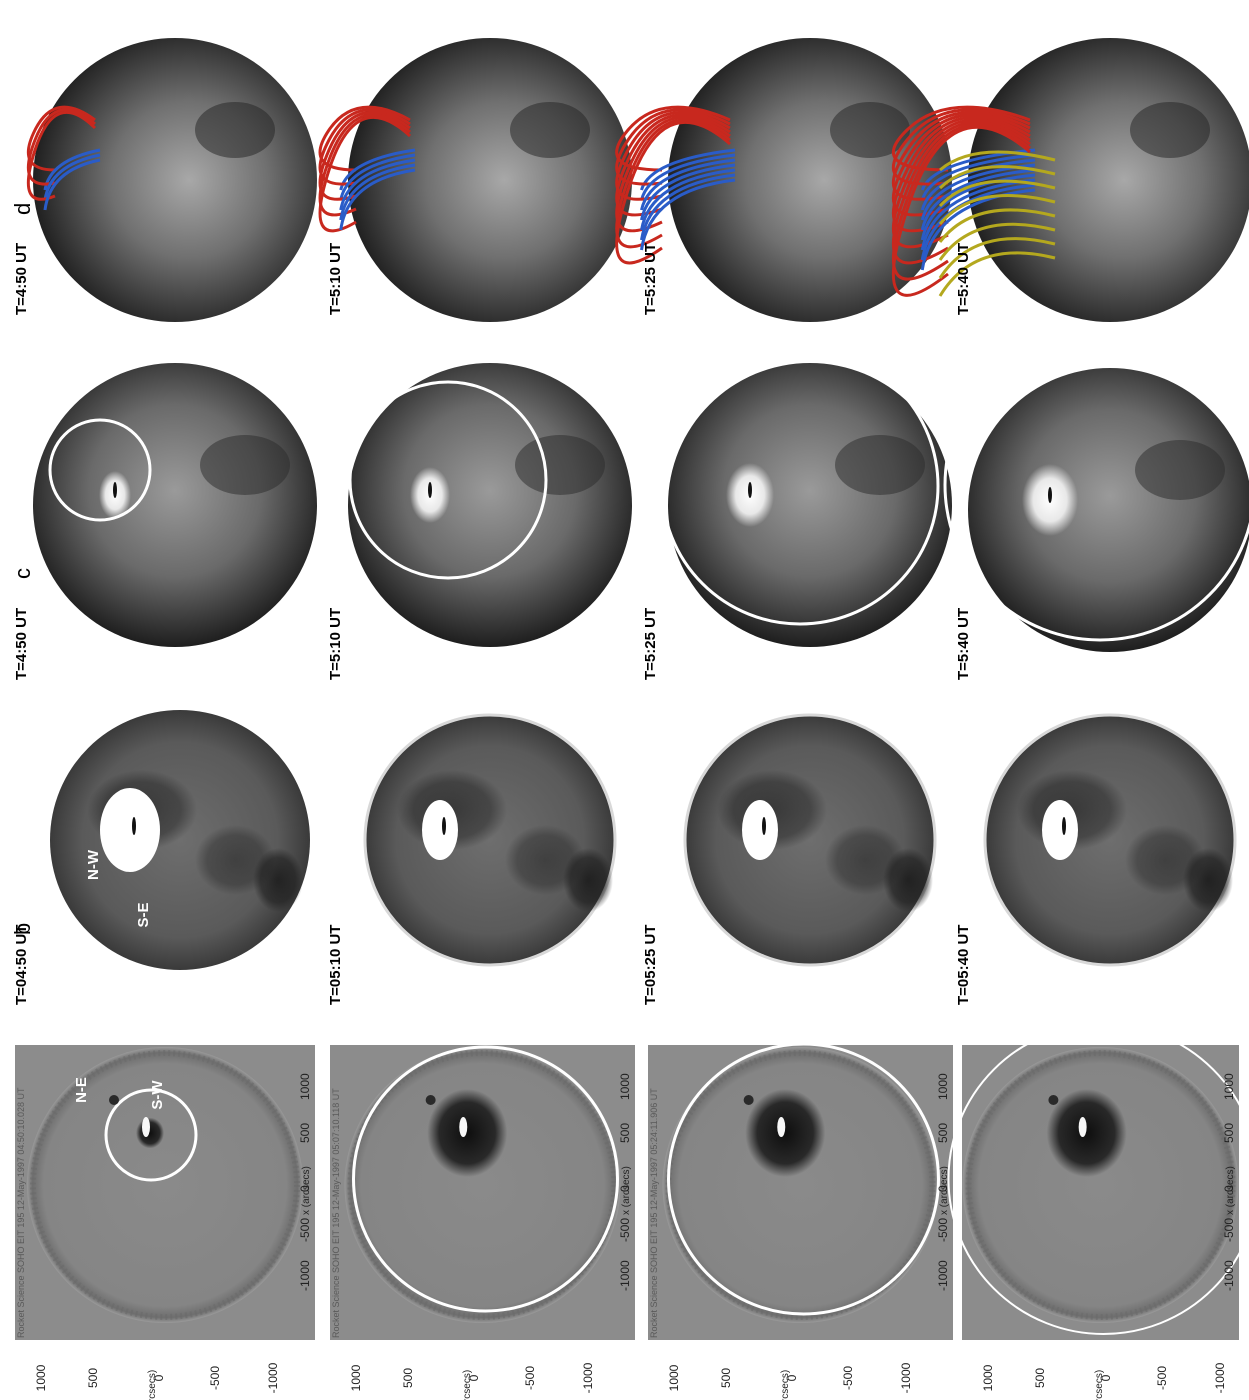 Image resolution: width=1249 pixels, height=1400 pixels. Describe the element at coordinates (93, 1378) in the screenshot. I see `y-tick-label: 500` at that location.